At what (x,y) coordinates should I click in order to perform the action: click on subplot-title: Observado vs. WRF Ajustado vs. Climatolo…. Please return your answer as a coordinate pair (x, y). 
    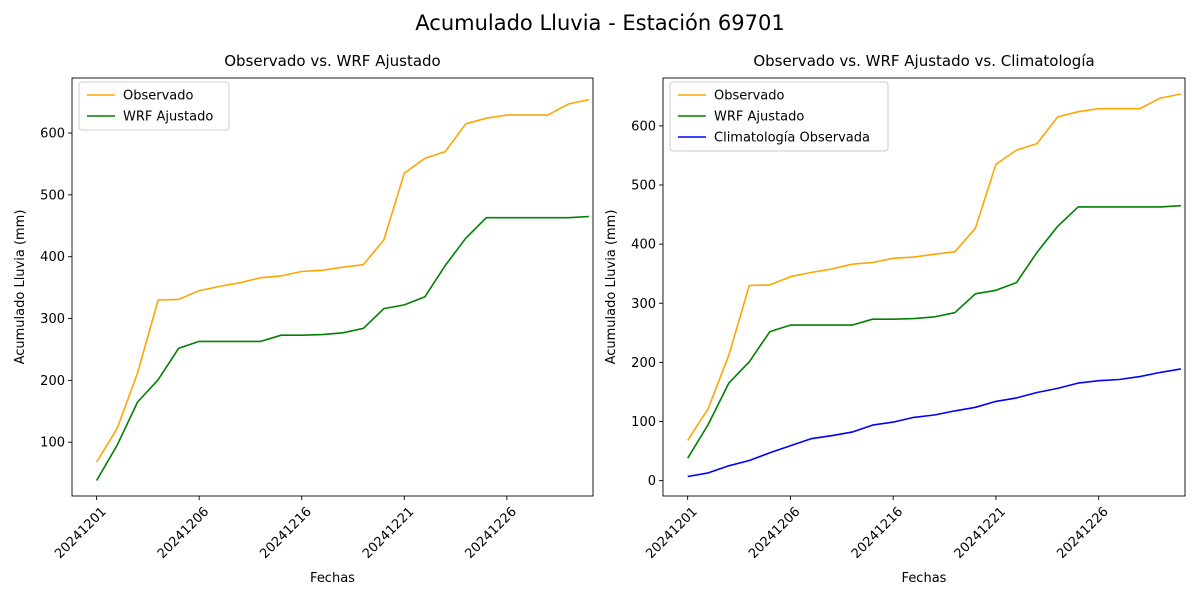
    Looking at the image, I should click on (923, 61).